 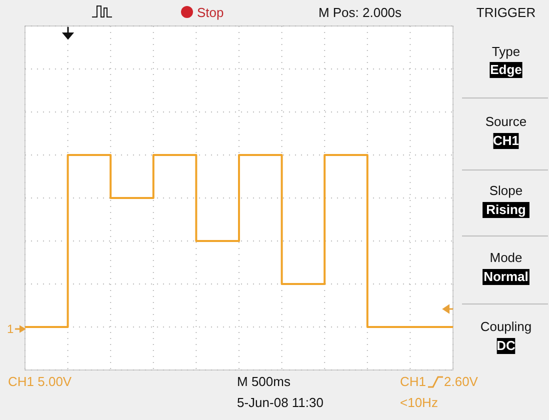 What do you see at coordinates (506, 12) in the screenshot?
I see `text: TRIGGER` at bounding box center [506, 12].